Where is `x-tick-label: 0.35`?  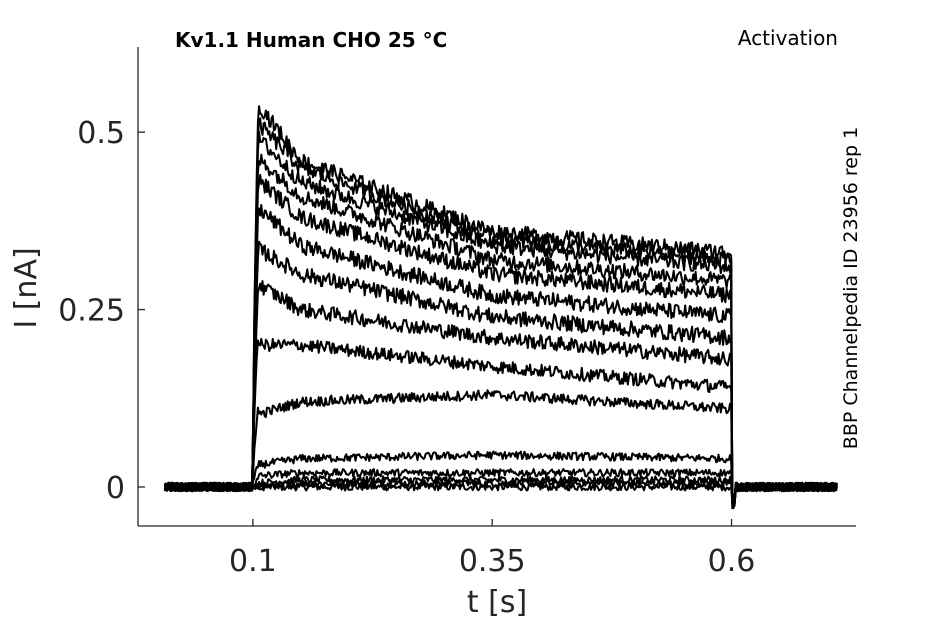 x-tick-label: 0.35 is located at coordinates (492, 561).